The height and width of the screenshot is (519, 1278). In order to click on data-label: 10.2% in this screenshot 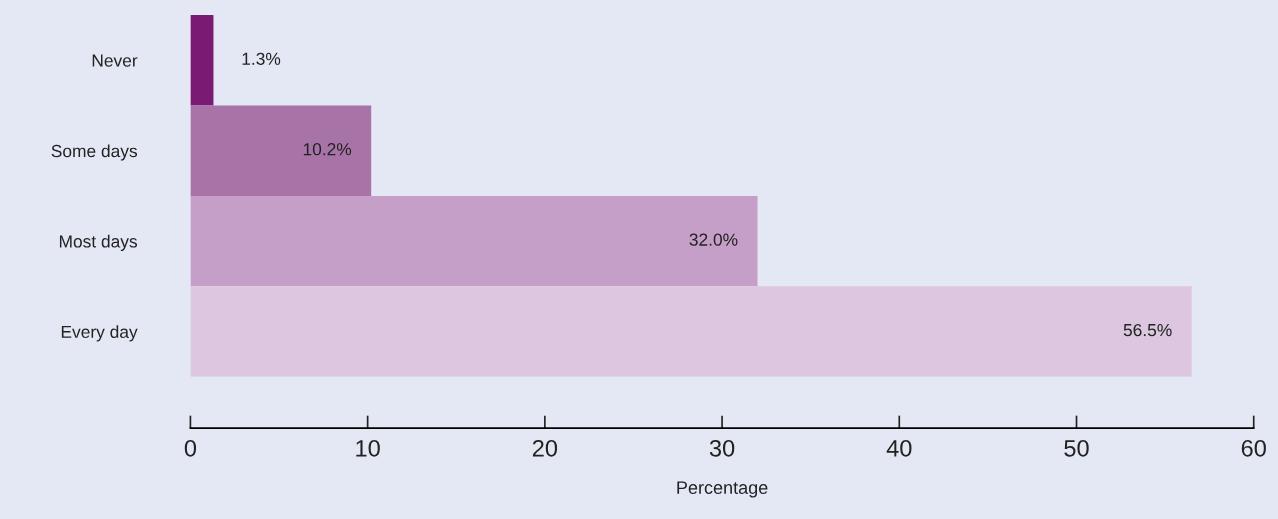, I will do `click(327, 149)`.